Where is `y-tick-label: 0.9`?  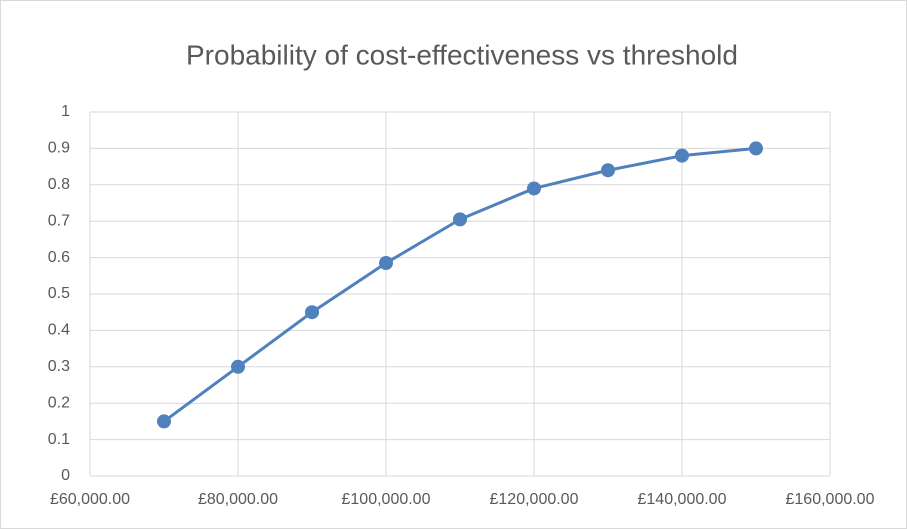 y-tick-label: 0.9 is located at coordinates (59, 148).